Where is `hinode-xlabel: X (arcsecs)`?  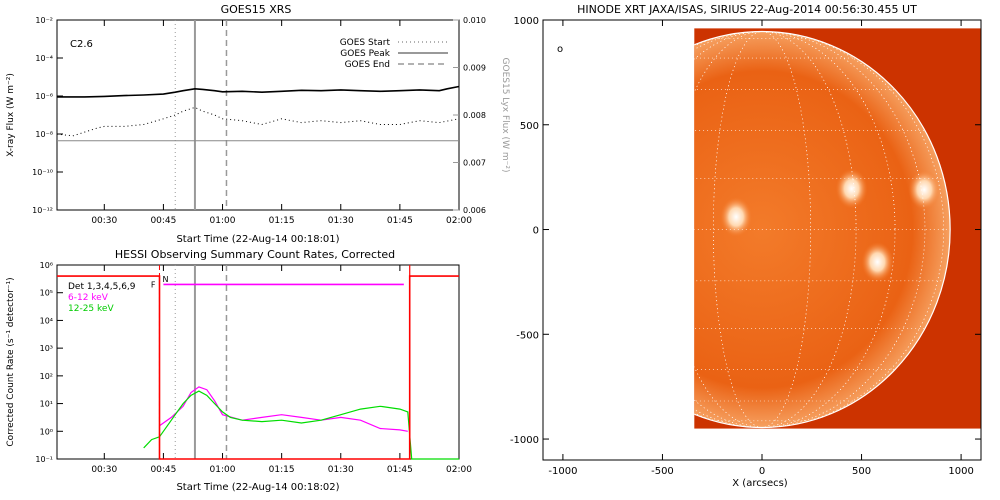 hinode-xlabel: X (arcsecs) is located at coordinates (760, 483).